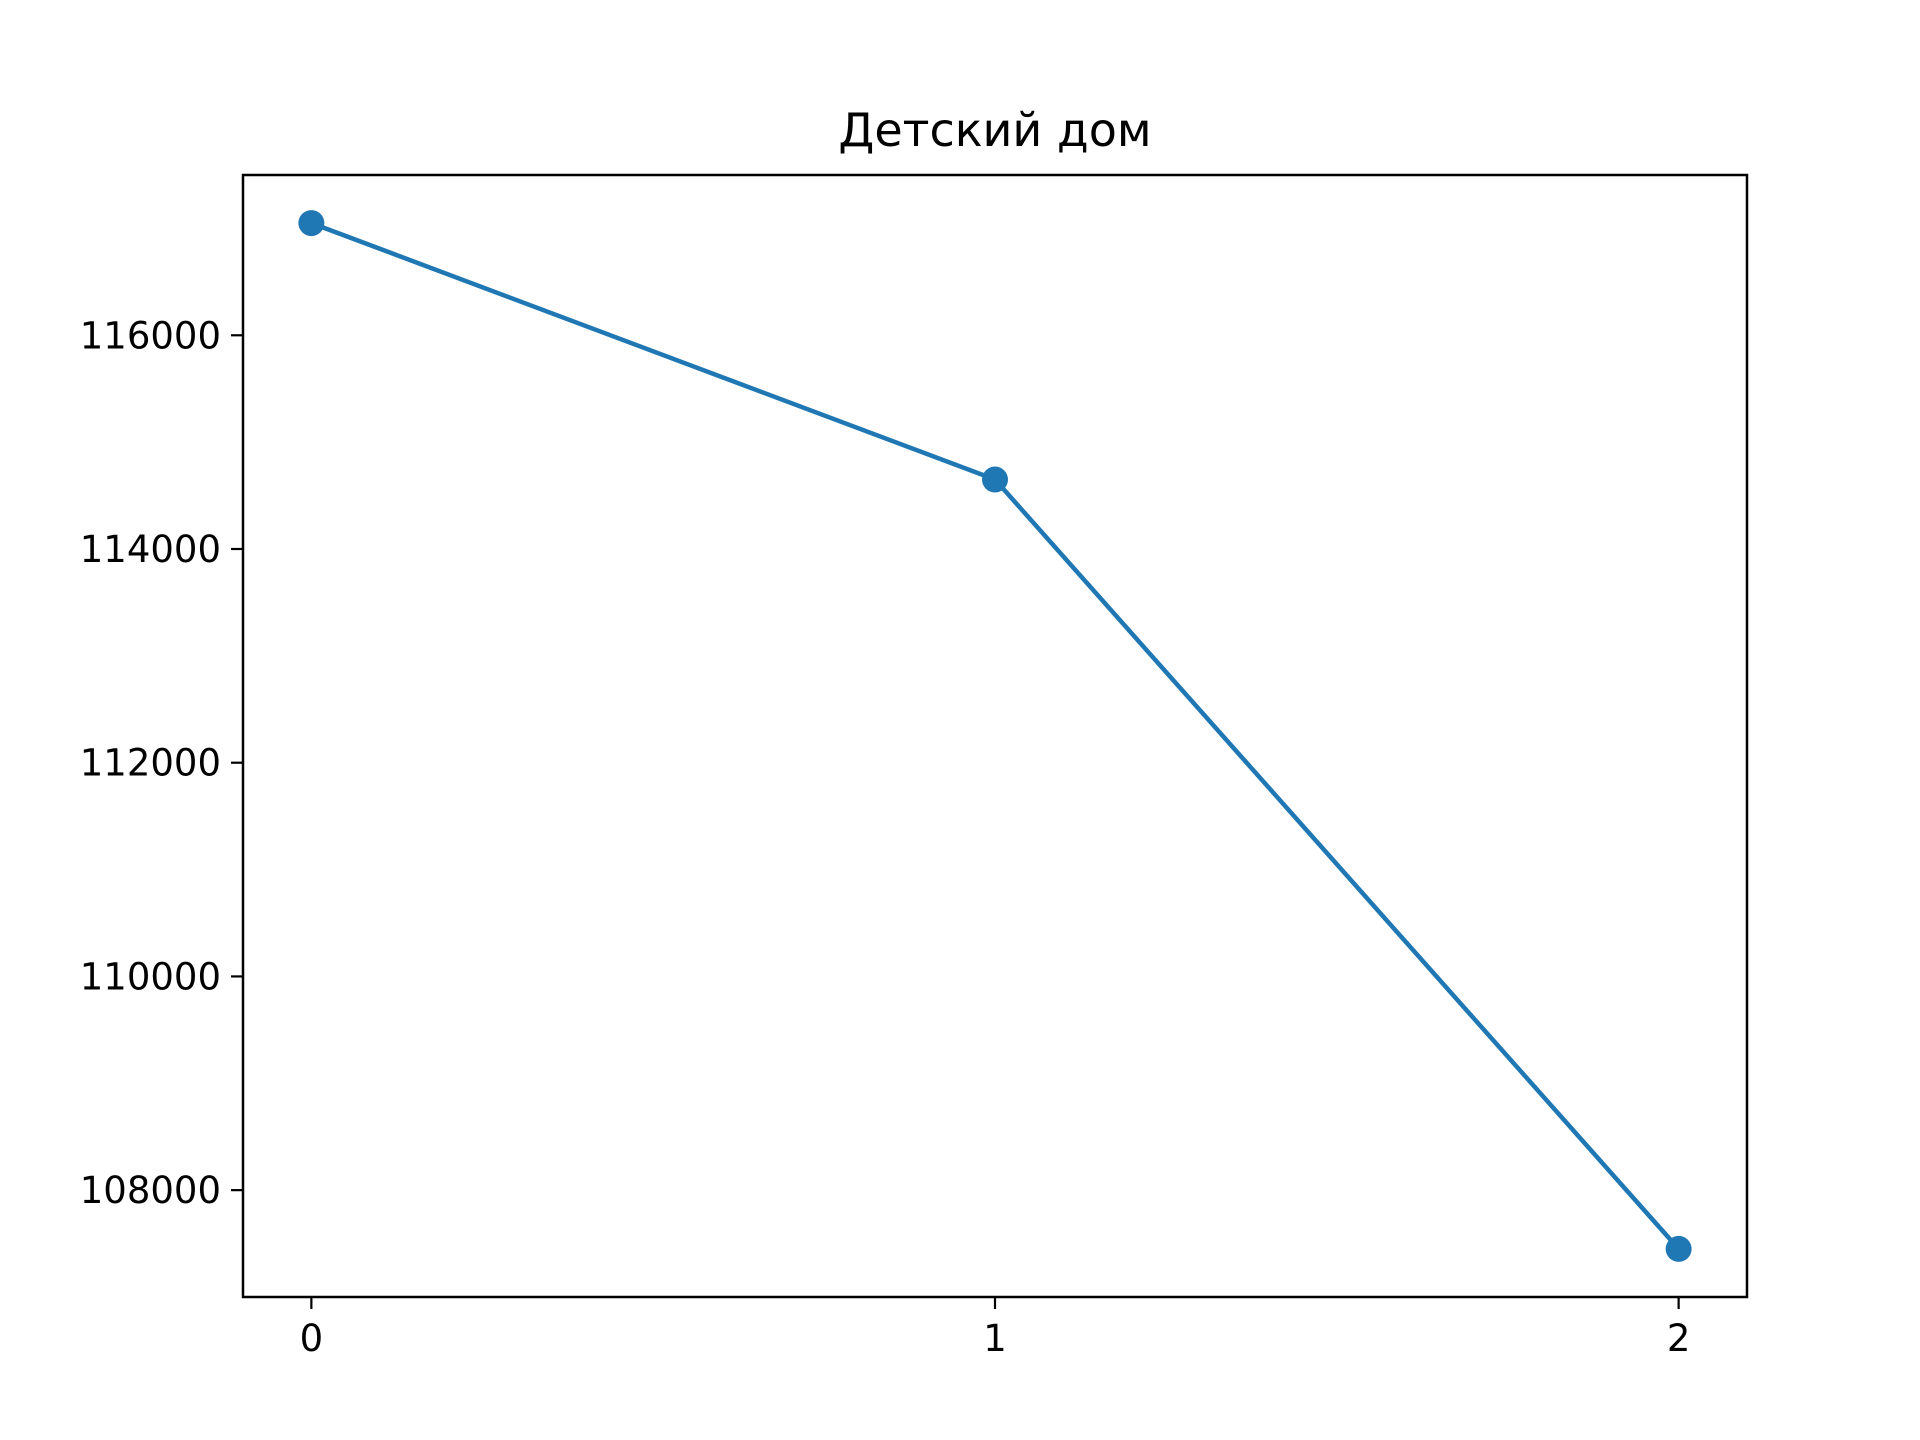 This screenshot has height=1440, width=1920. Describe the element at coordinates (150, 335) in the screenshot. I see `y-tick-label: 116000` at that location.